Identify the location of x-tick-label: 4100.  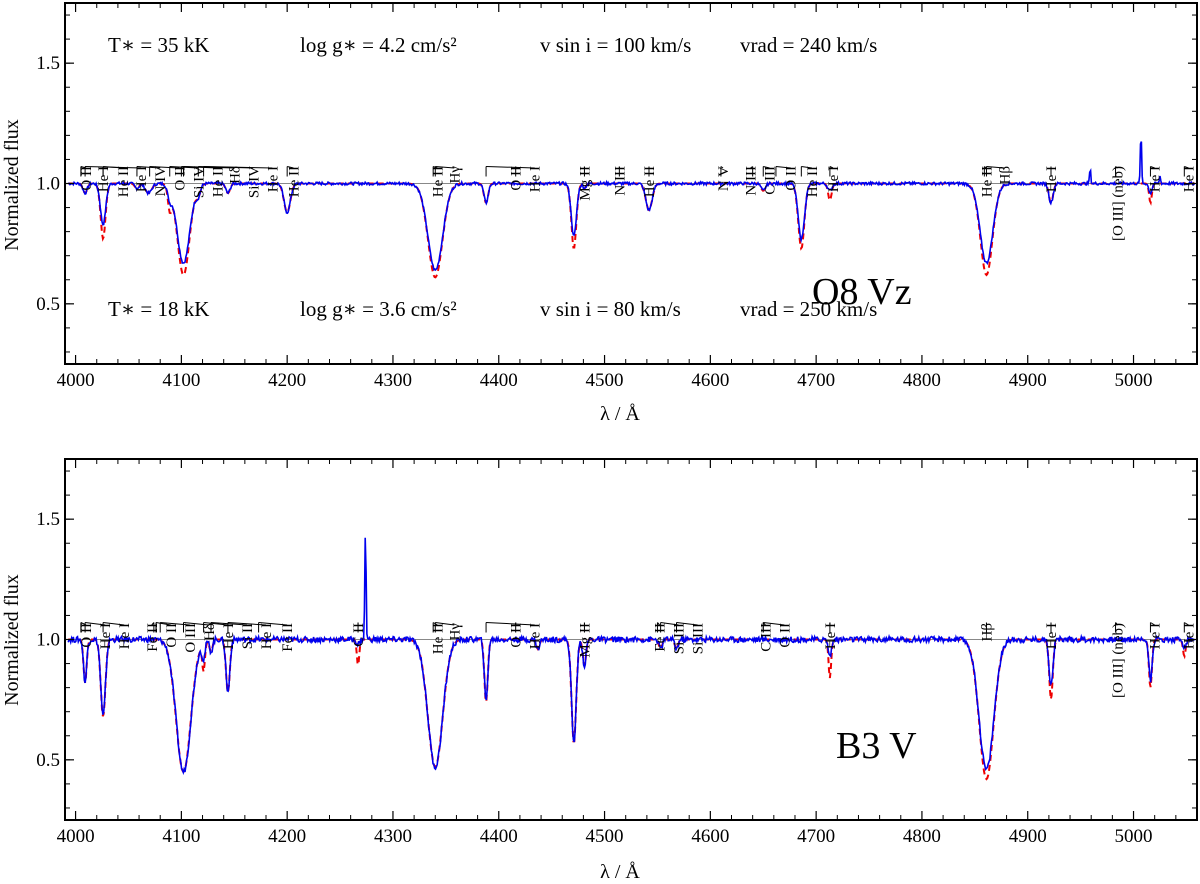
(181, 836).